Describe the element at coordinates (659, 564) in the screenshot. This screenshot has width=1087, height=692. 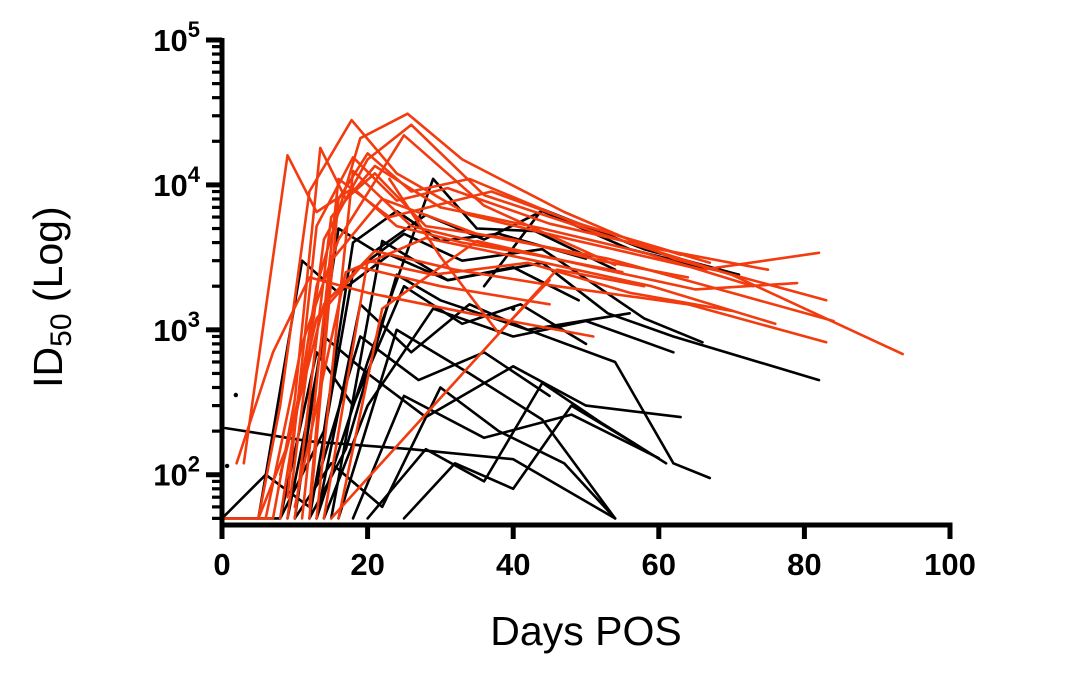
I see `x-tick-label-60: 60` at that location.